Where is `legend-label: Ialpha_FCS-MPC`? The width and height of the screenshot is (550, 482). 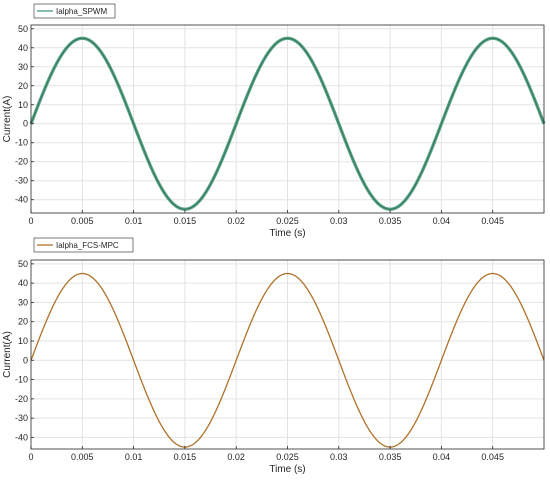
legend-label: Ialpha_FCS-MPC is located at coordinates (87, 245).